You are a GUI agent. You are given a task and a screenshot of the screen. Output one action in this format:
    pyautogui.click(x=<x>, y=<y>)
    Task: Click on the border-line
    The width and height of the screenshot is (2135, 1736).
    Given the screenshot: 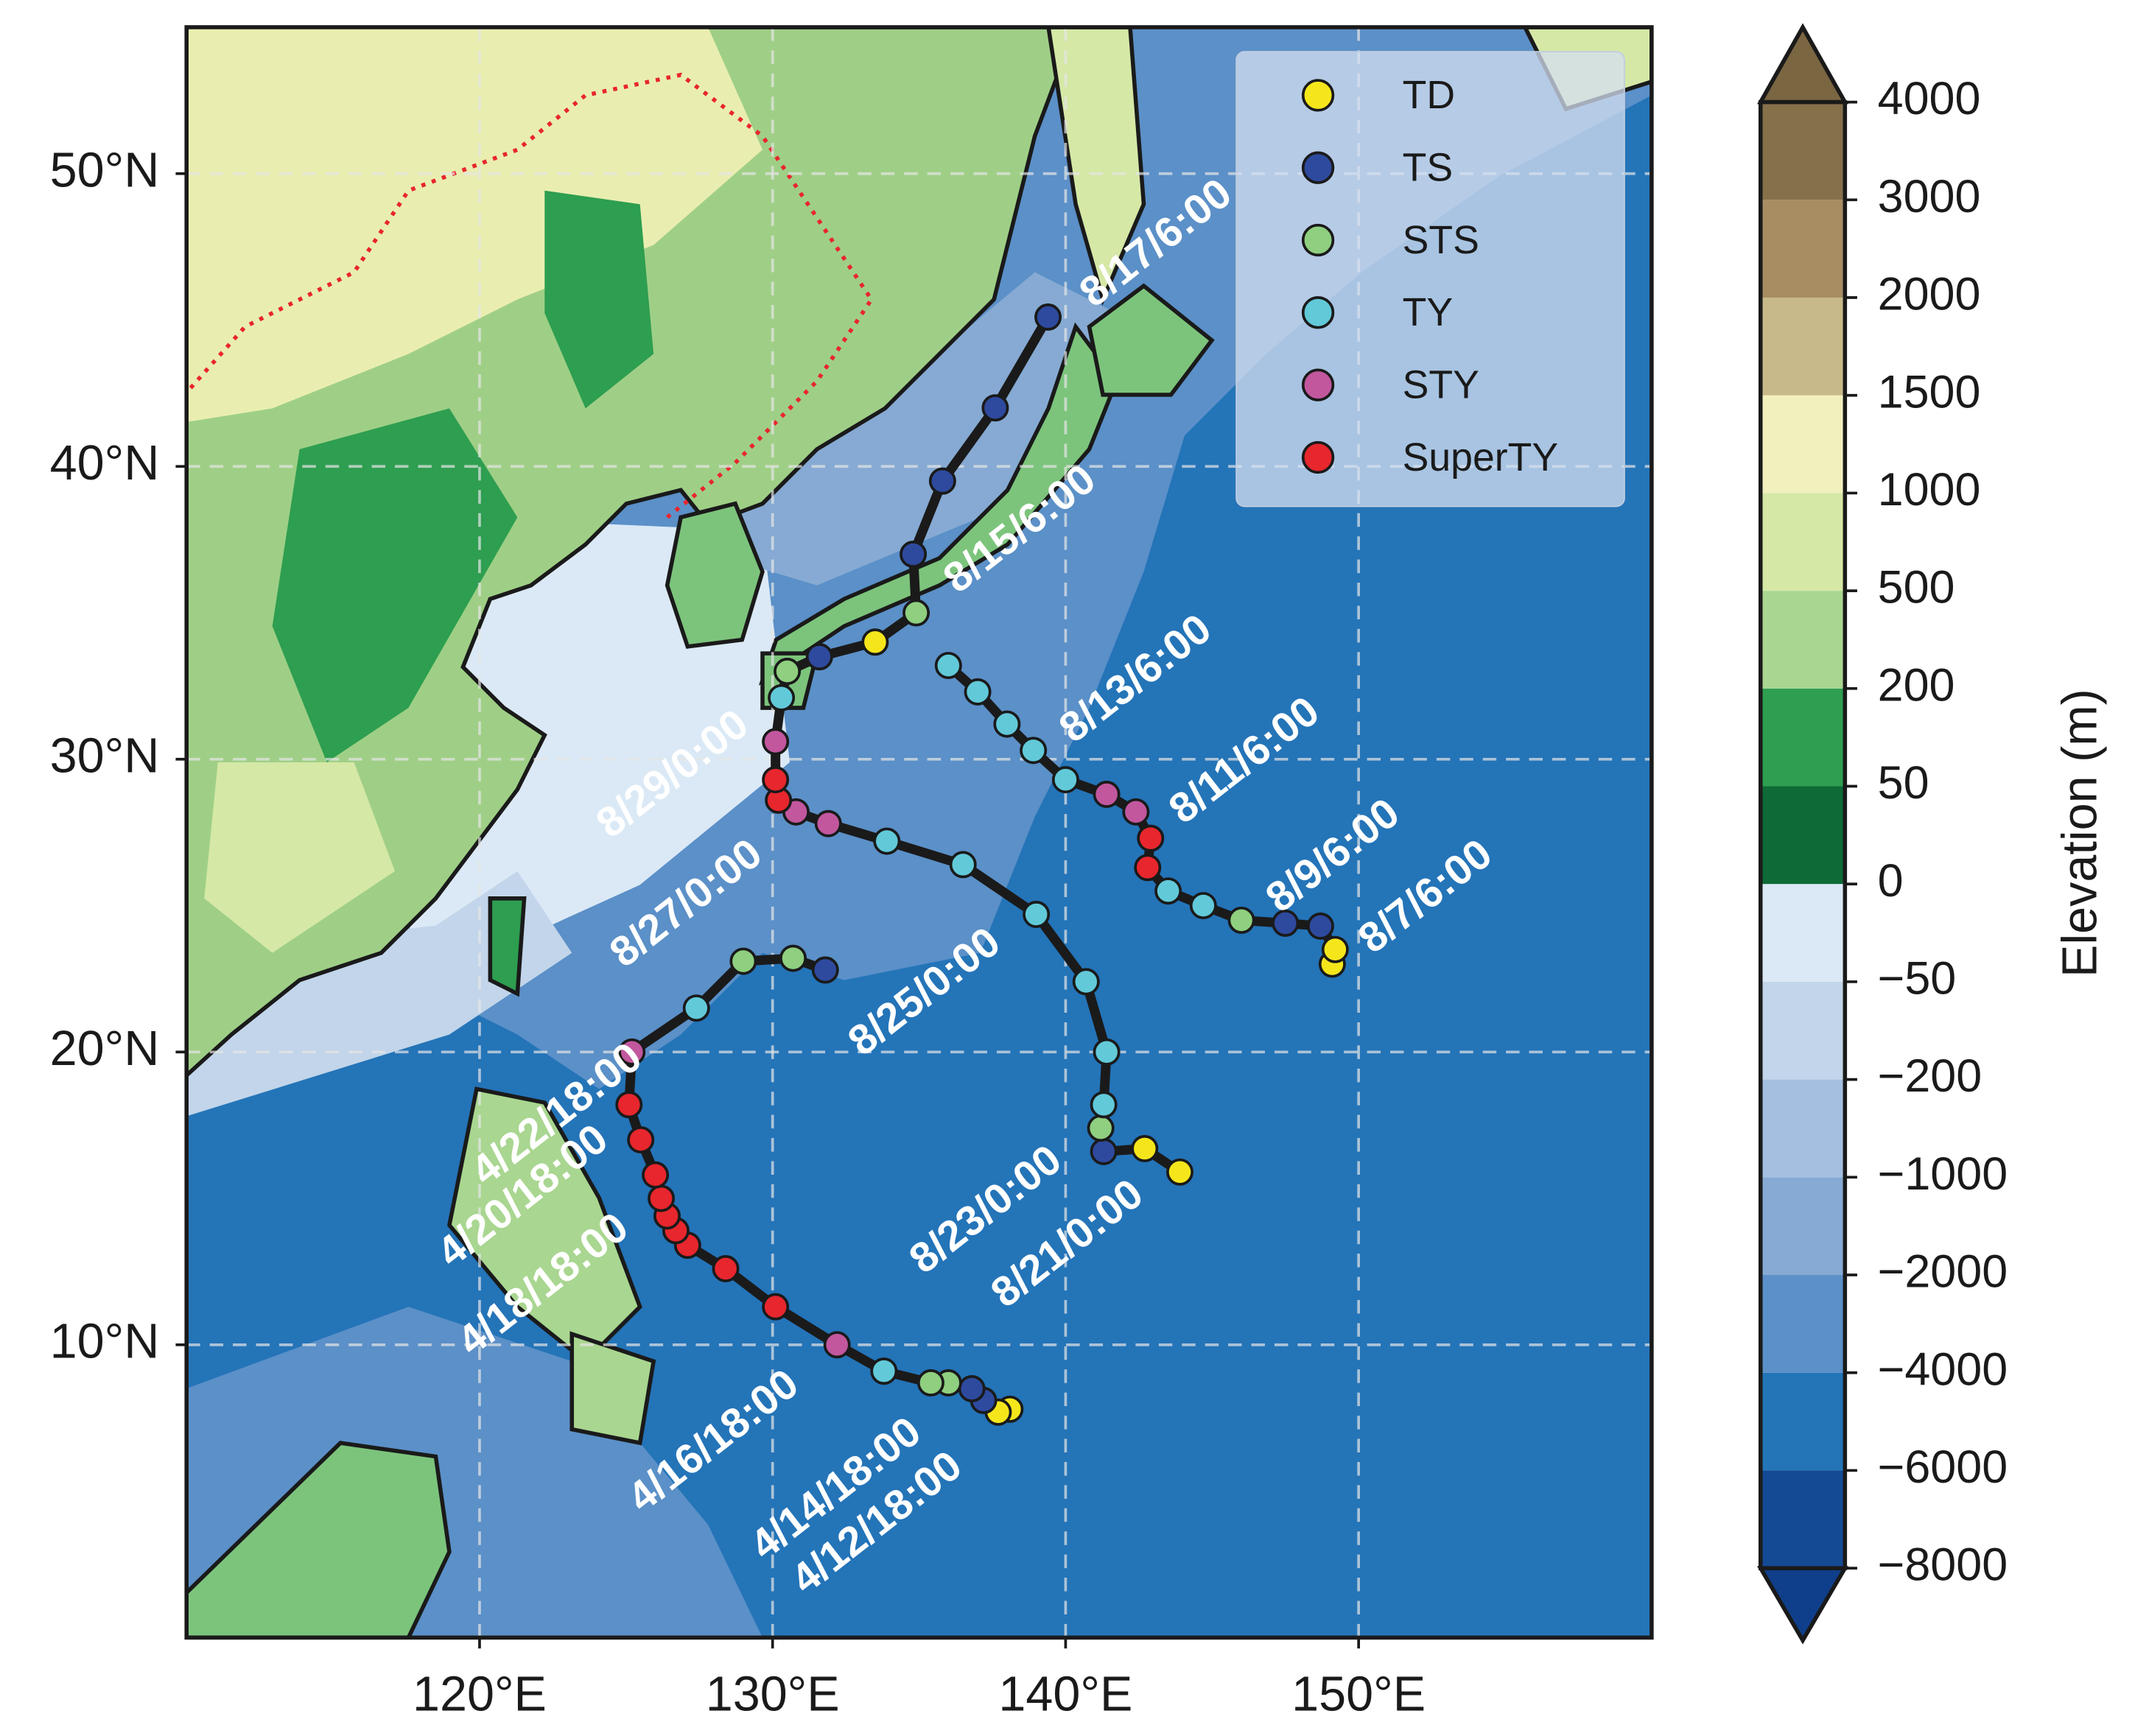 What is the action you would take?
    pyautogui.click(x=531, y=295)
    